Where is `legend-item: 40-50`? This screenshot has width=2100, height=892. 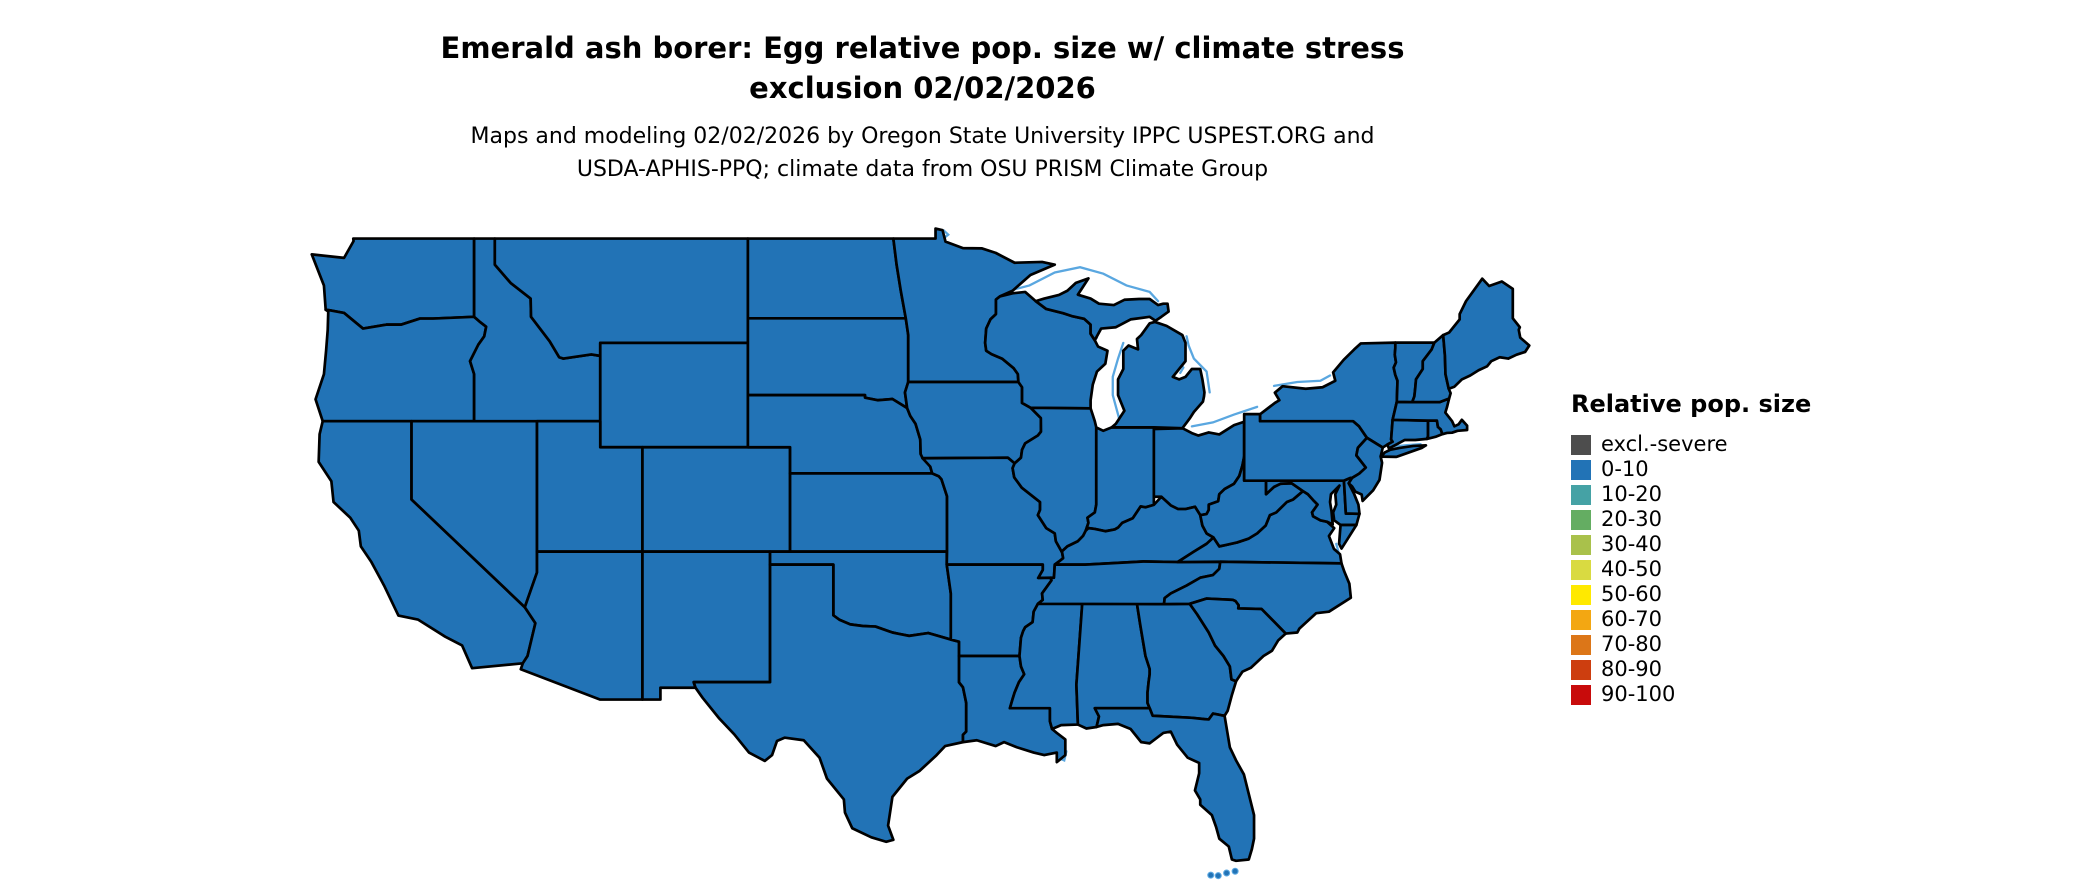 legend-item: 40-50 is located at coordinates (1691, 569).